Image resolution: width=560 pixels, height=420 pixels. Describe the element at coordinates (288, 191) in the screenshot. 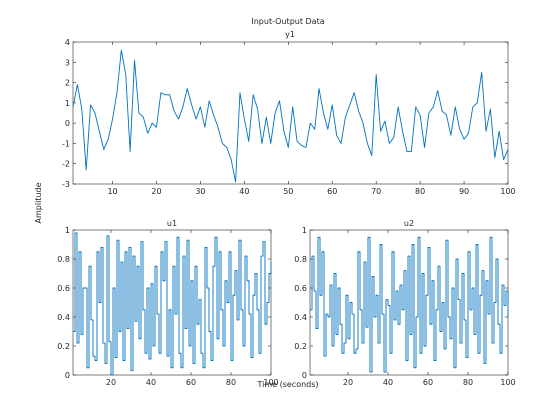

I see `x-tick-label-y1-4: 50` at that location.